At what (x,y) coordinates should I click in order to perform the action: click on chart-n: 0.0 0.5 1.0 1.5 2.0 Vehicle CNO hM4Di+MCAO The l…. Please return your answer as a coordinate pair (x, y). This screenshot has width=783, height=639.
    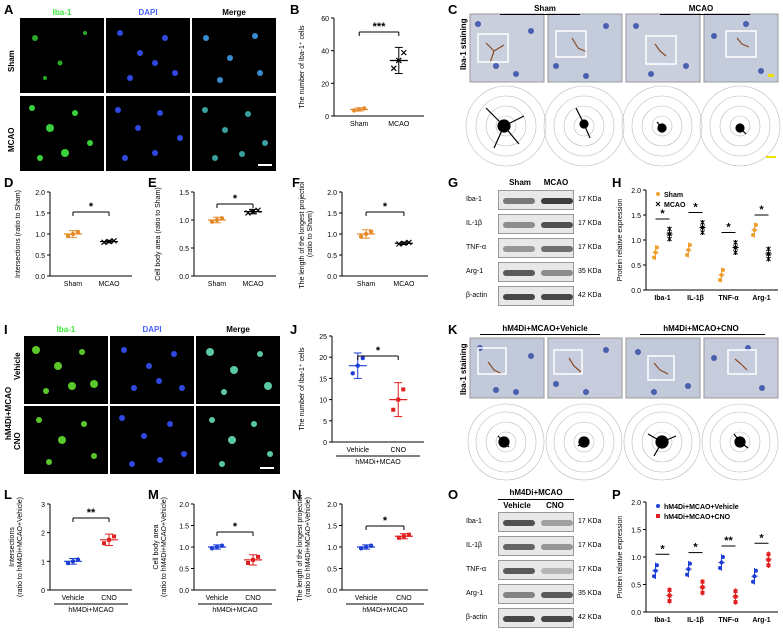
    Looking at the image, I should click on (369, 565).